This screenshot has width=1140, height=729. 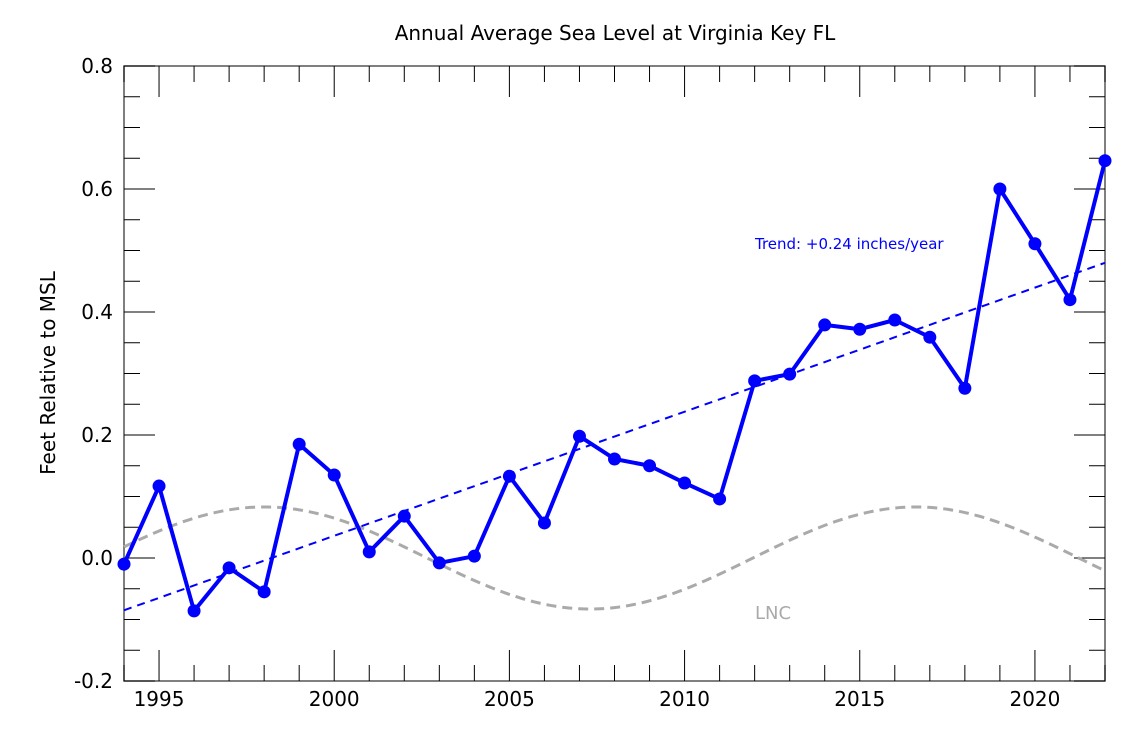 I want to click on y-tick-label: 0.8, so click(x=97, y=66).